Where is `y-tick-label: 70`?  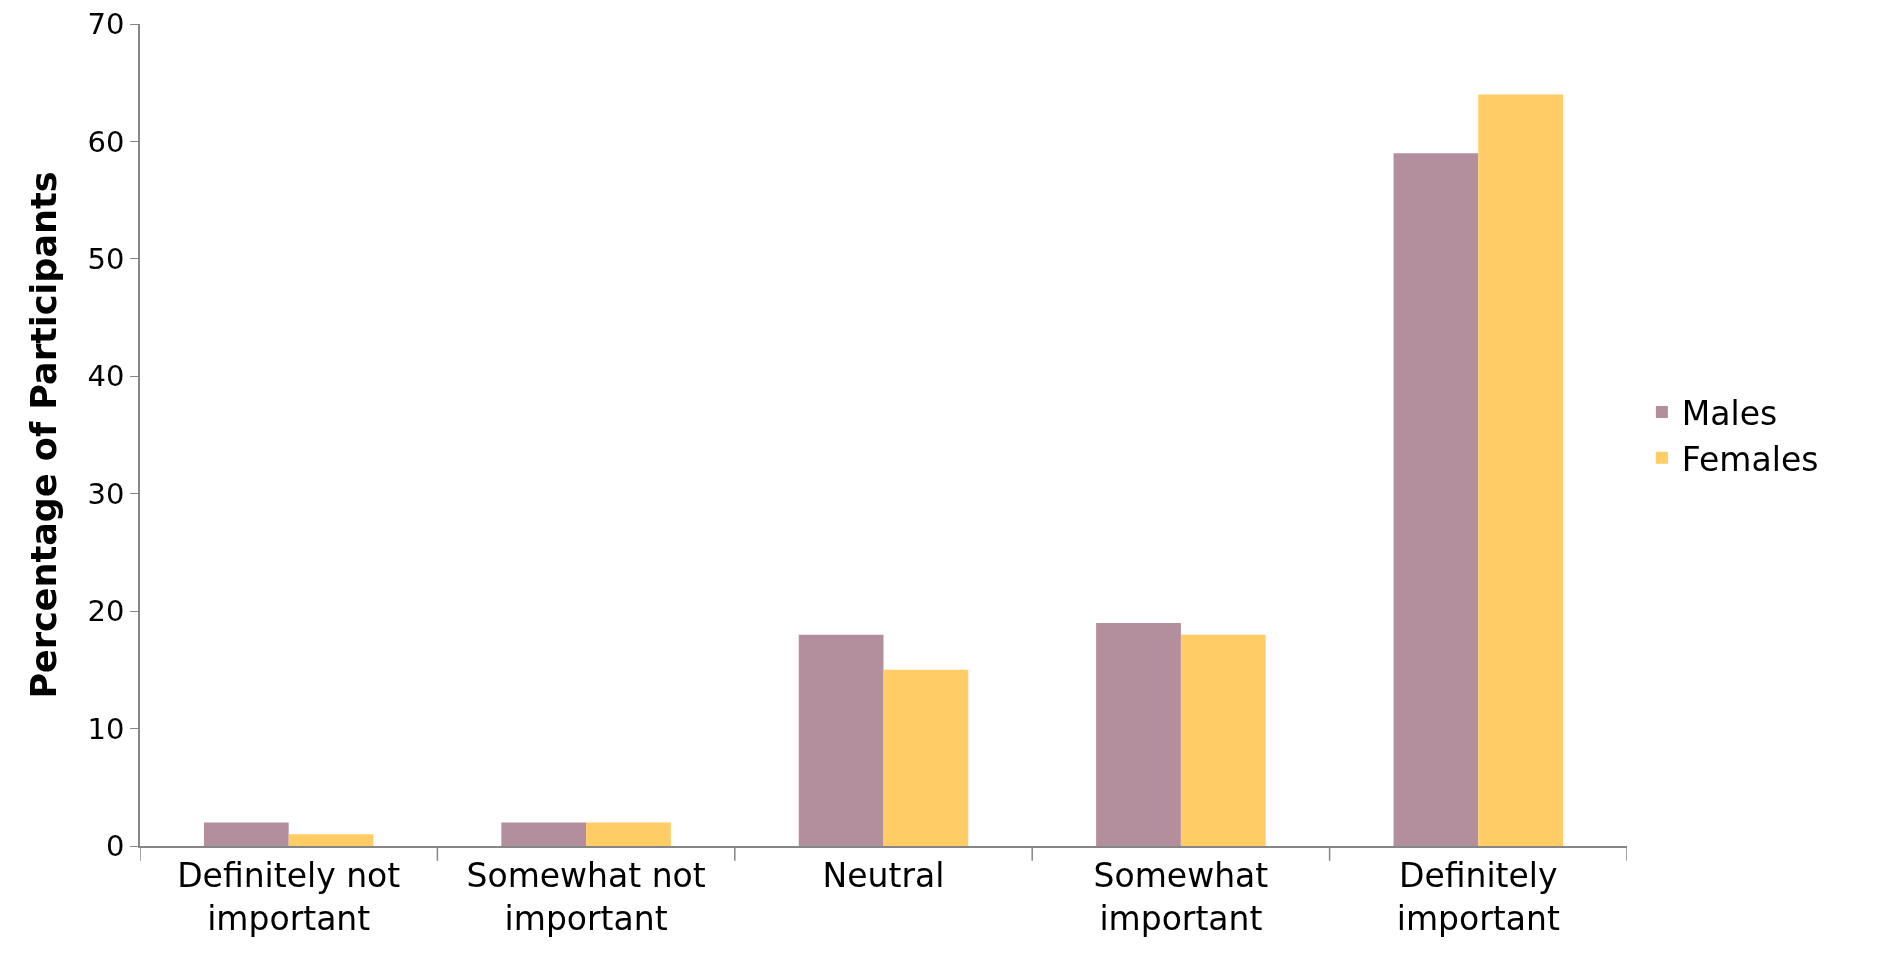 y-tick-label: 70 is located at coordinates (106, 24).